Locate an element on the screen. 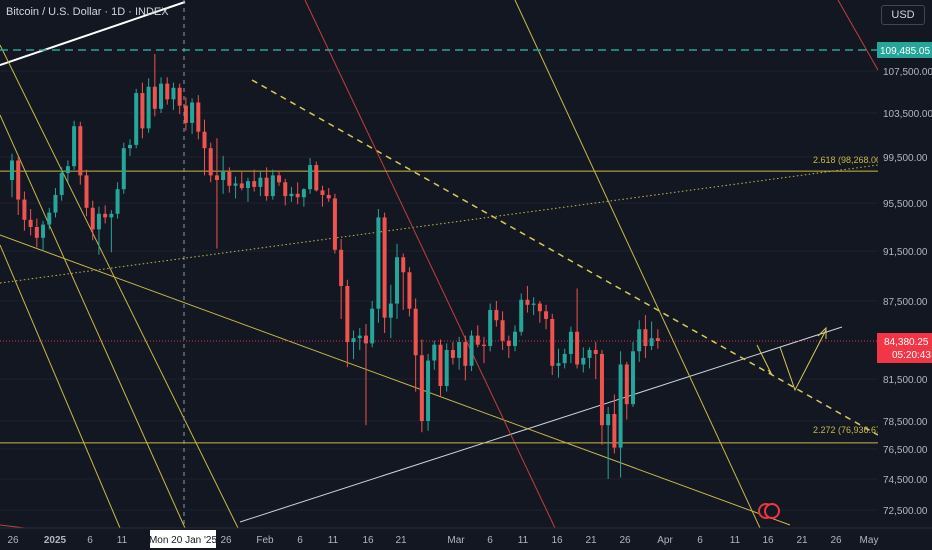 The width and height of the screenshot is (932, 550). time-axis-bg is located at coordinates (466, 539).